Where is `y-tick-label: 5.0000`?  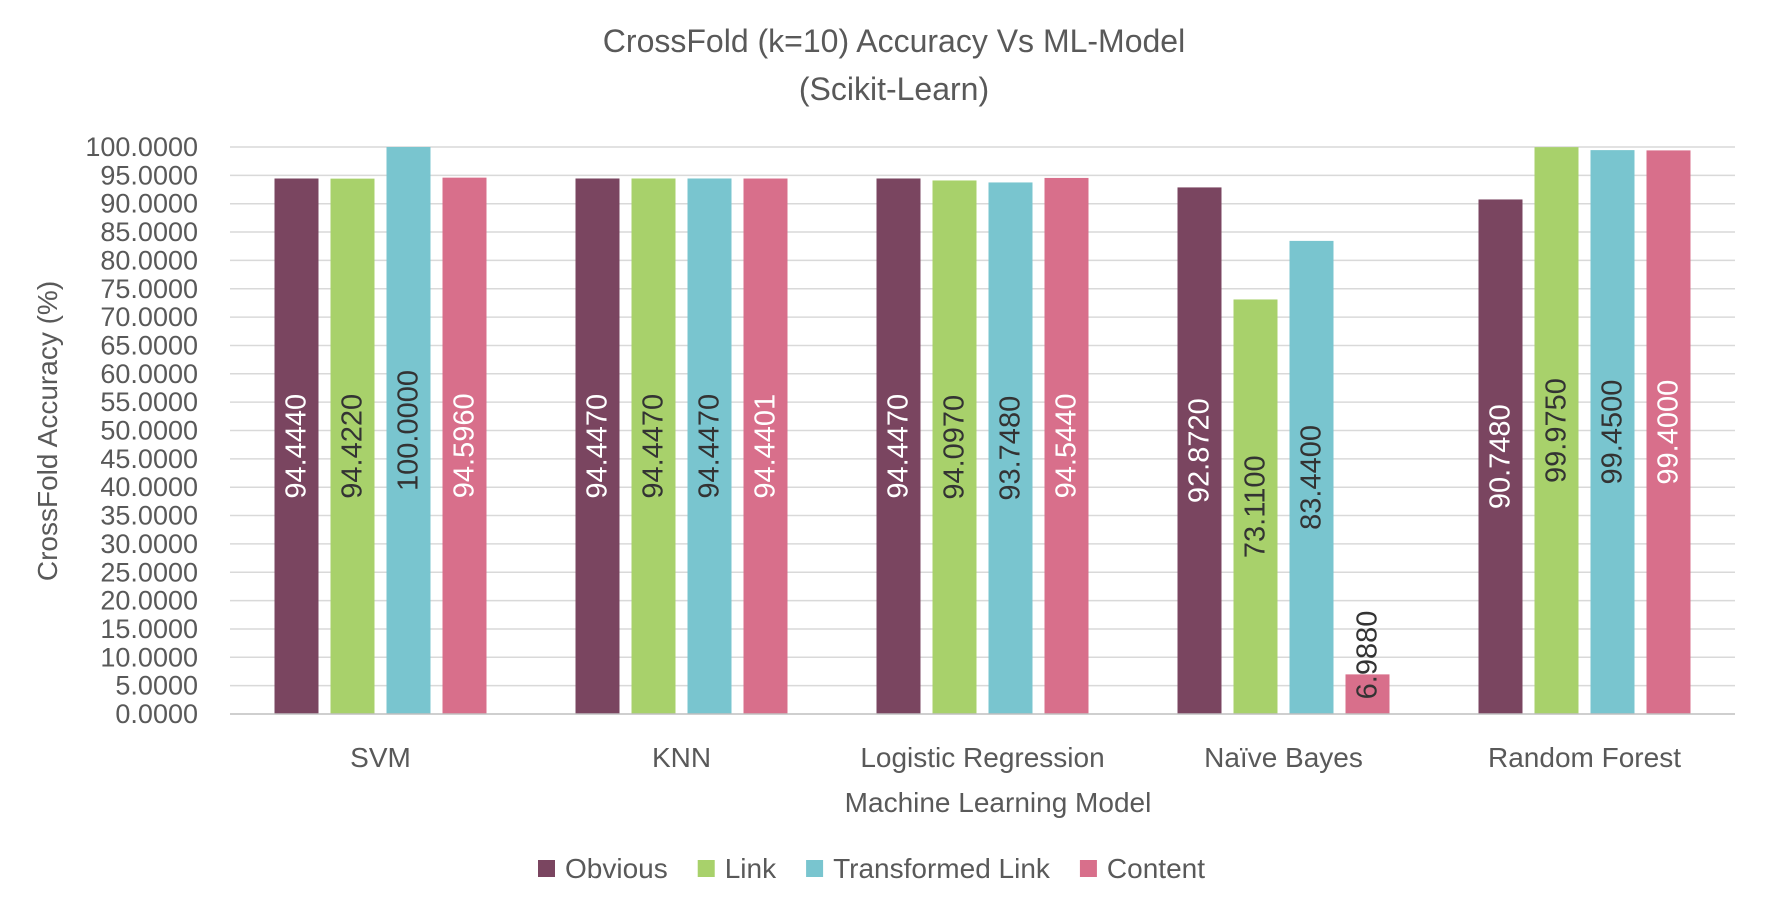 y-tick-label: 5.0000 is located at coordinates (156, 686).